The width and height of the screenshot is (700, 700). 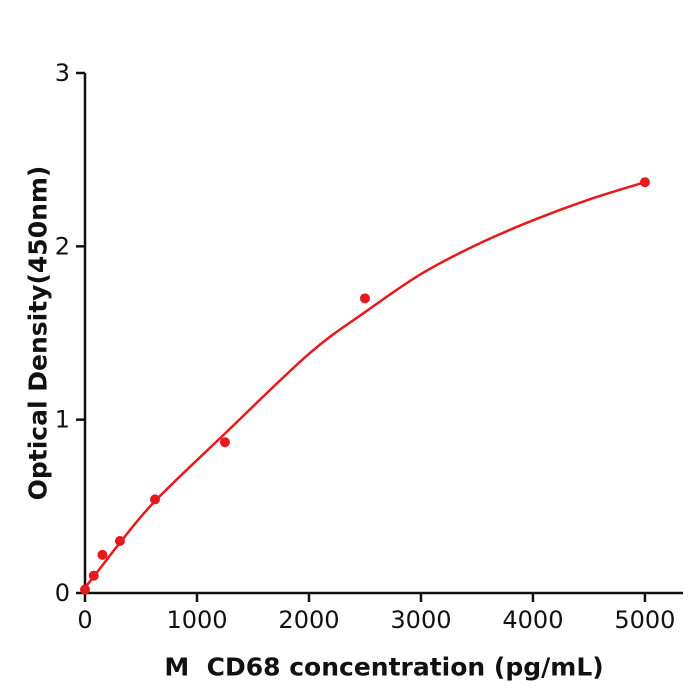 I want to click on x-tick-label: 4000, so click(x=532, y=620).